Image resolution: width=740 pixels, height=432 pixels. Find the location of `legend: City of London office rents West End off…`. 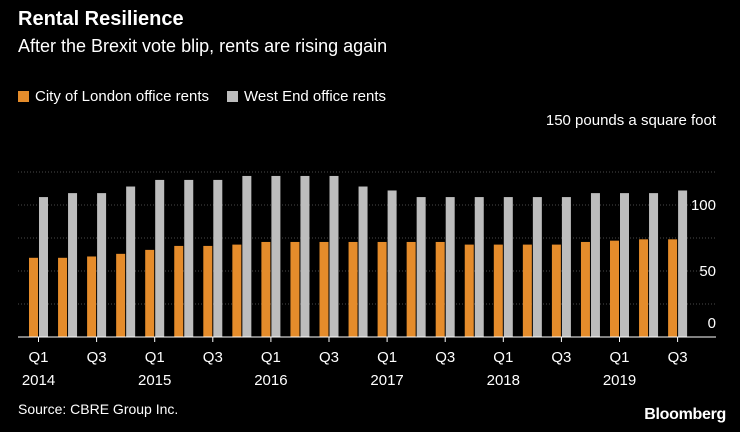

legend: City of London office rents West End off… is located at coordinates (211, 96).